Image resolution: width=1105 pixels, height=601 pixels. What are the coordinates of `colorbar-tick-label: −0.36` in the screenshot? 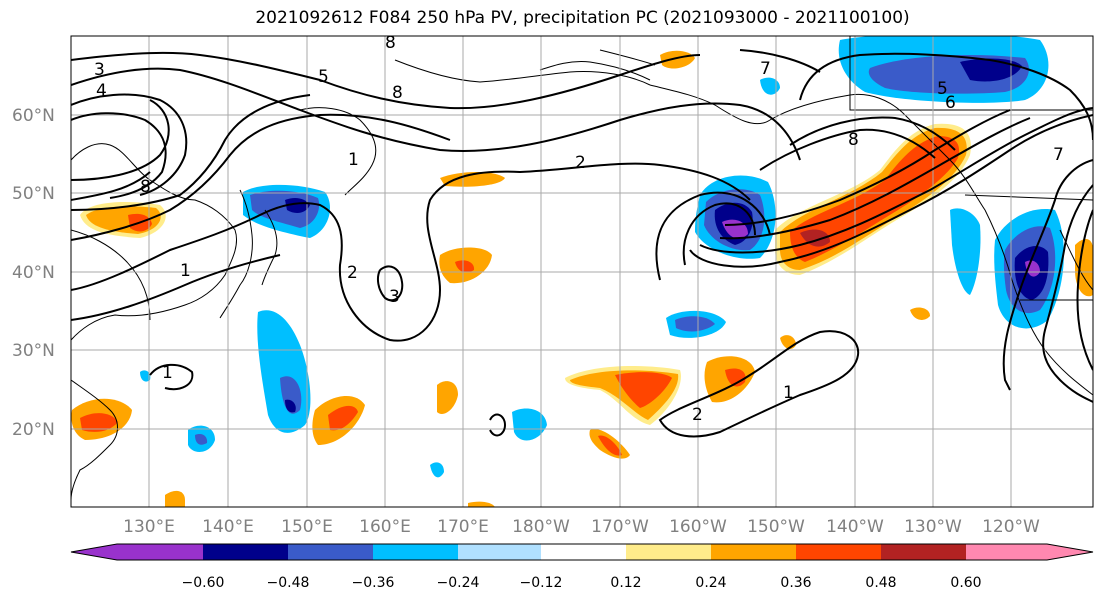 It's located at (373, 583).